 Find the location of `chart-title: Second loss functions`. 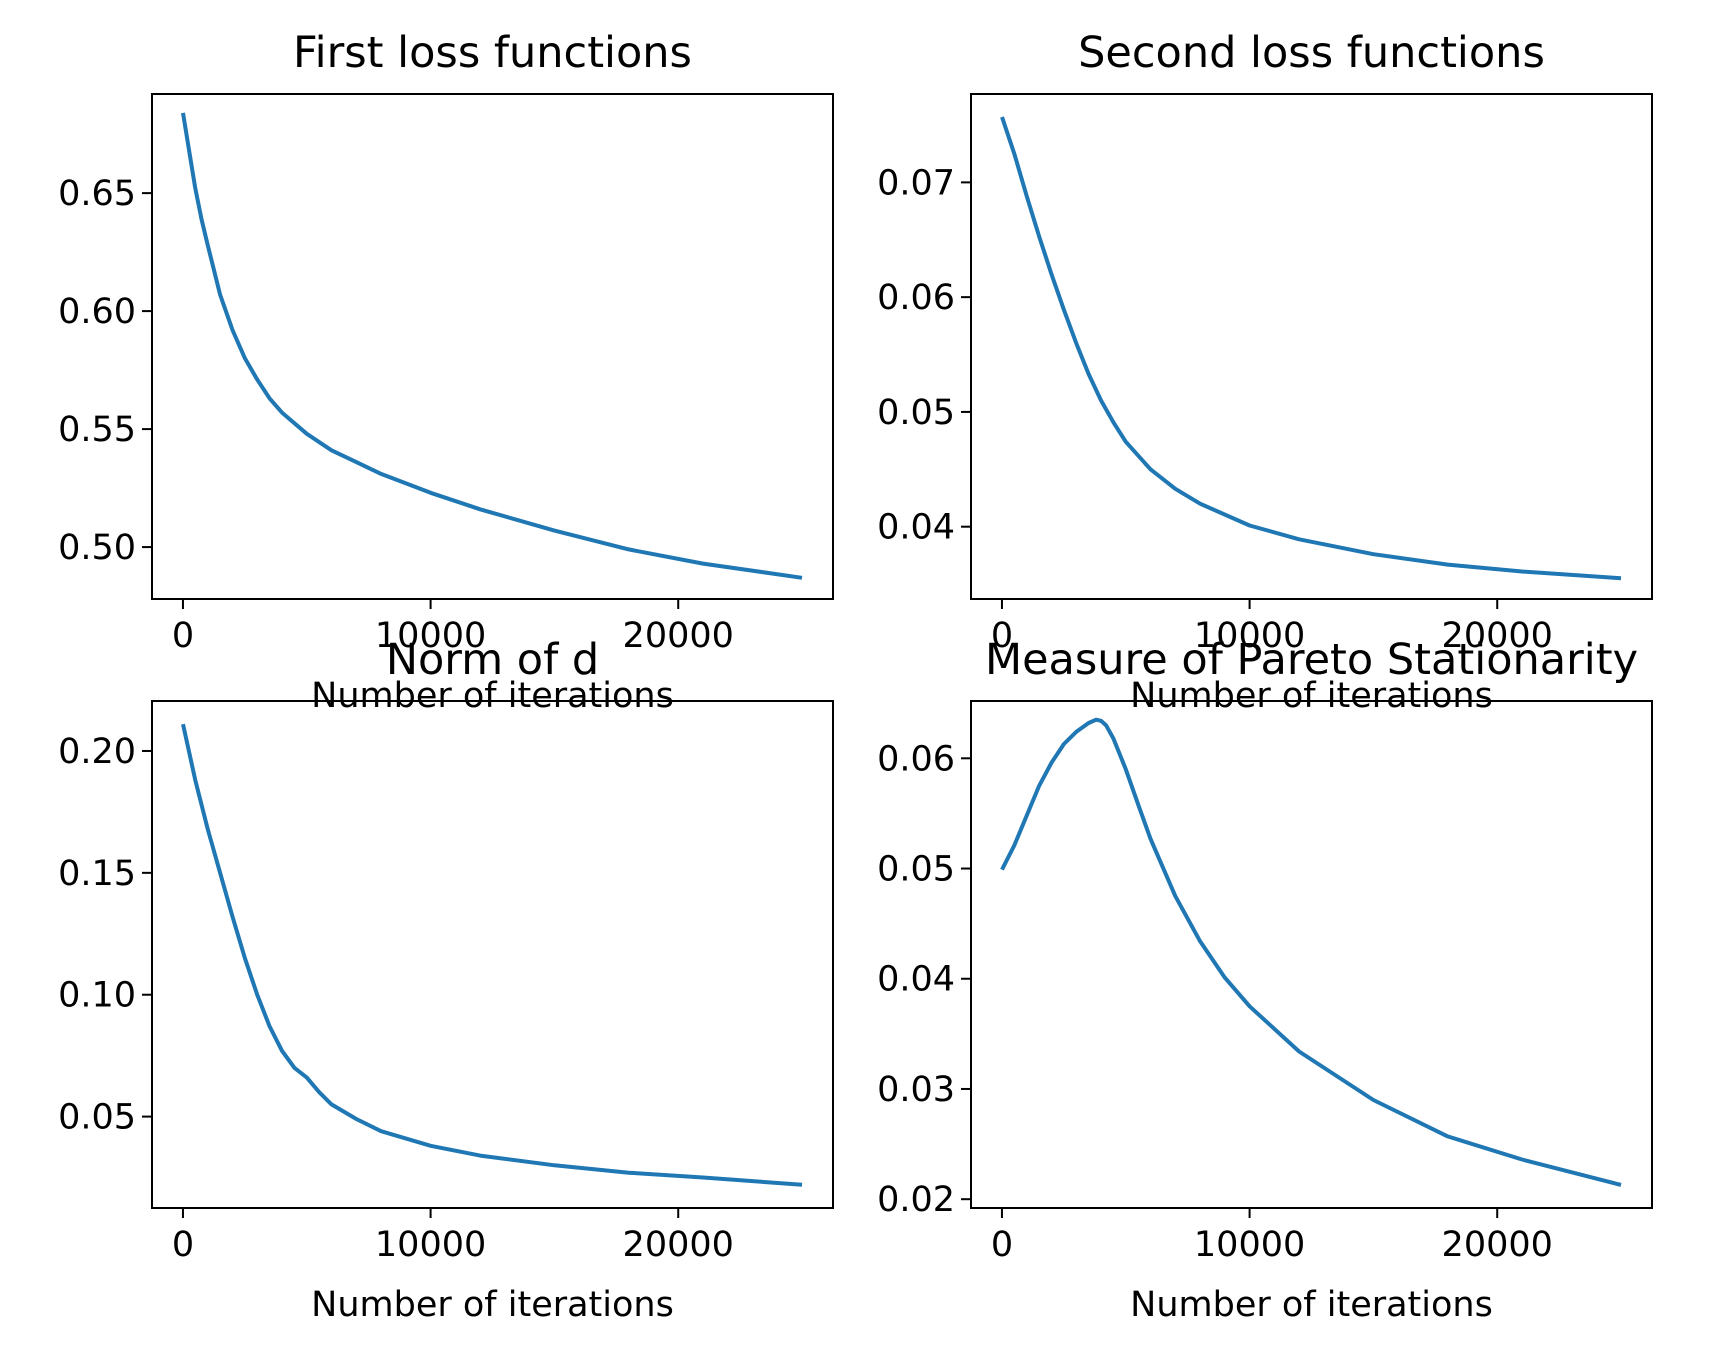

chart-title: Second loss functions is located at coordinates (1311, 53).